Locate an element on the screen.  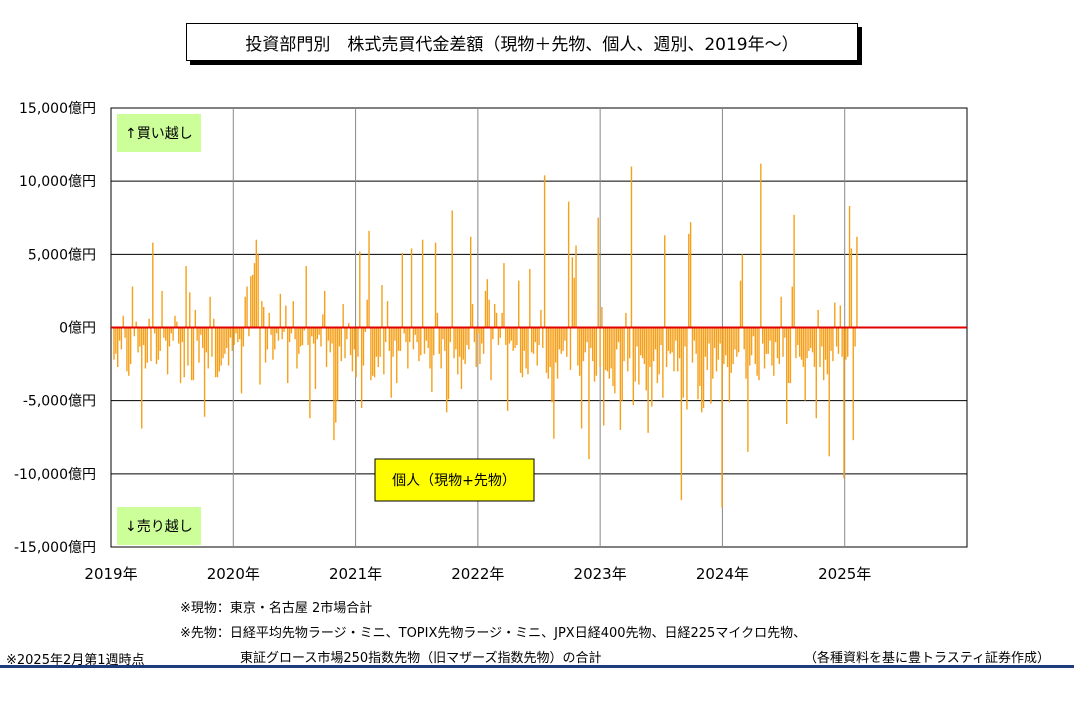
series-label-text: 個人（現物+先物） is located at coordinates (454, 481).